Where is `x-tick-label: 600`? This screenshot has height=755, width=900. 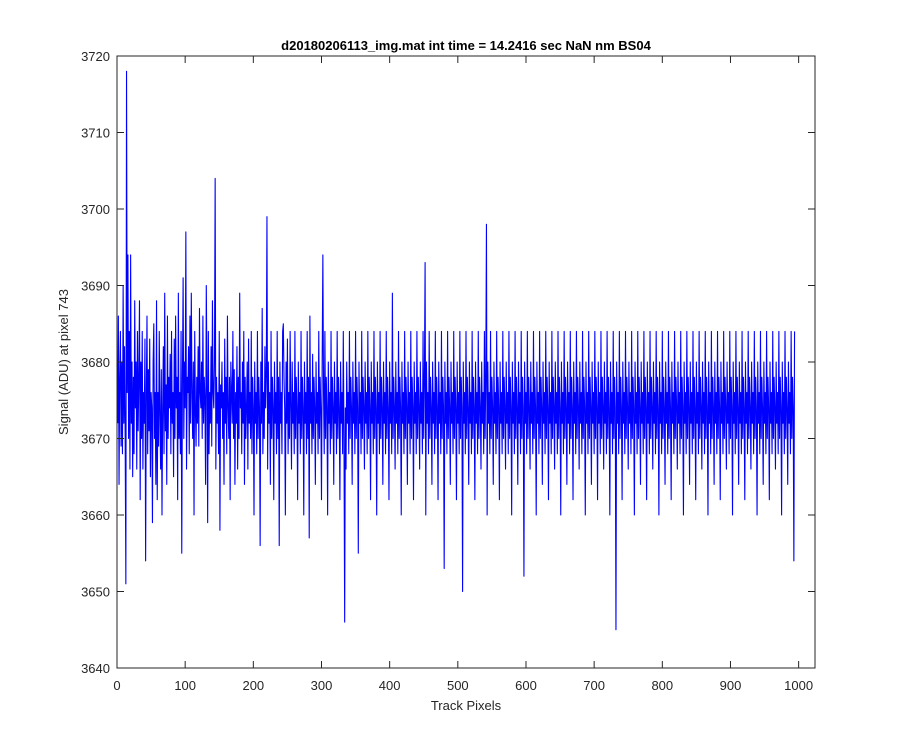
x-tick-label: 600 is located at coordinates (526, 685).